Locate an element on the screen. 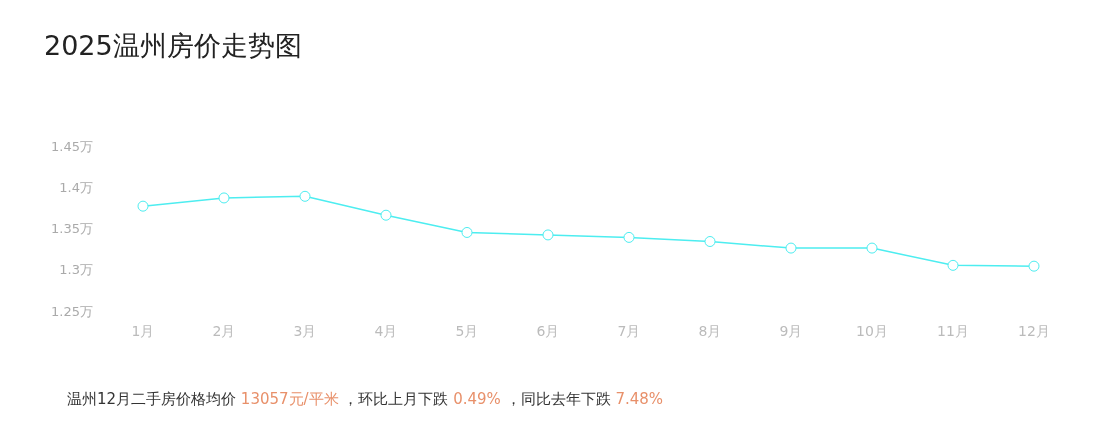 The width and height of the screenshot is (1103, 436). x-tick-label: 10月 is located at coordinates (872, 331).